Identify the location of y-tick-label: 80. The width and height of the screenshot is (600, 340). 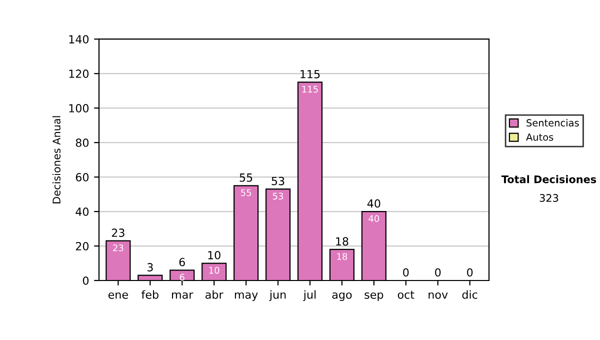
(82, 142).